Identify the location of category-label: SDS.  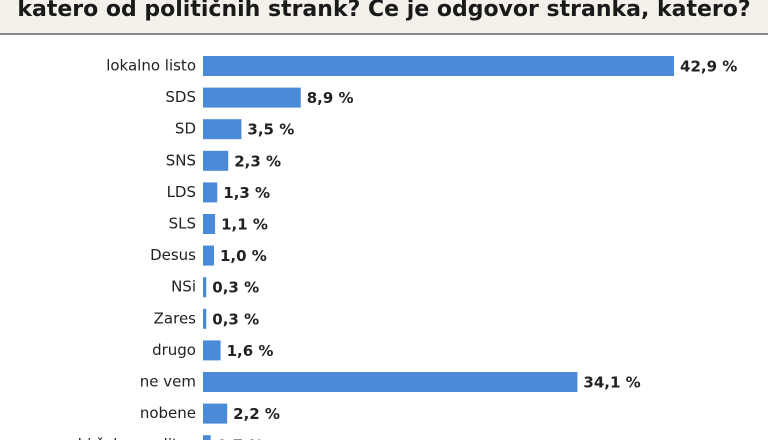
(180, 97).